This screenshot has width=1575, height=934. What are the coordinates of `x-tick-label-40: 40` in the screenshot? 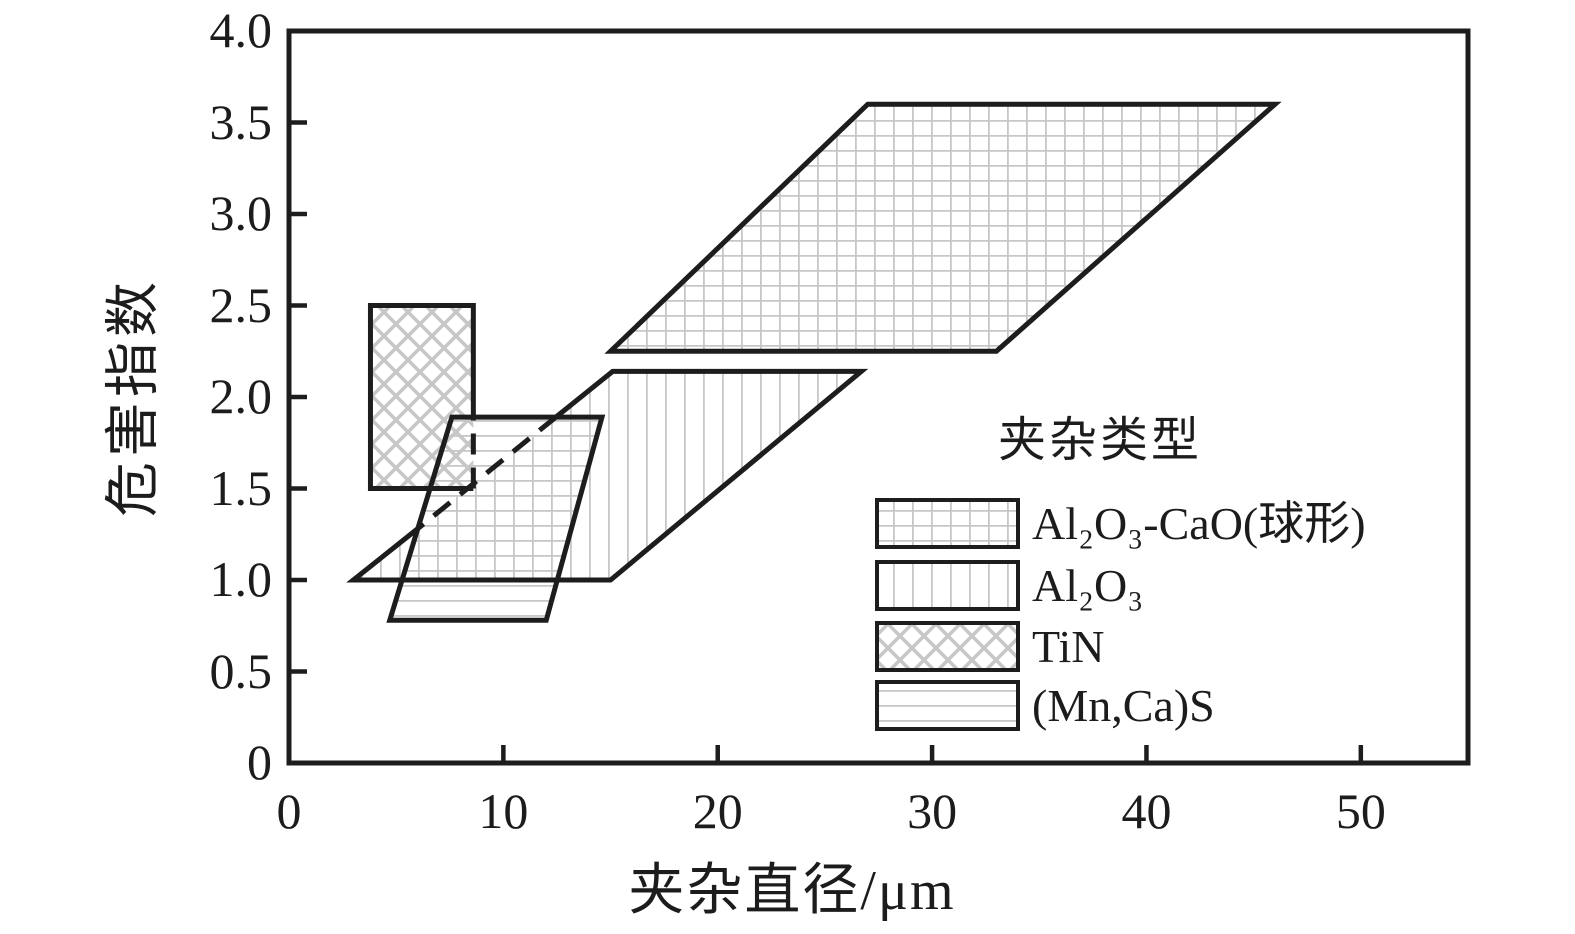 It's located at (1146, 811).